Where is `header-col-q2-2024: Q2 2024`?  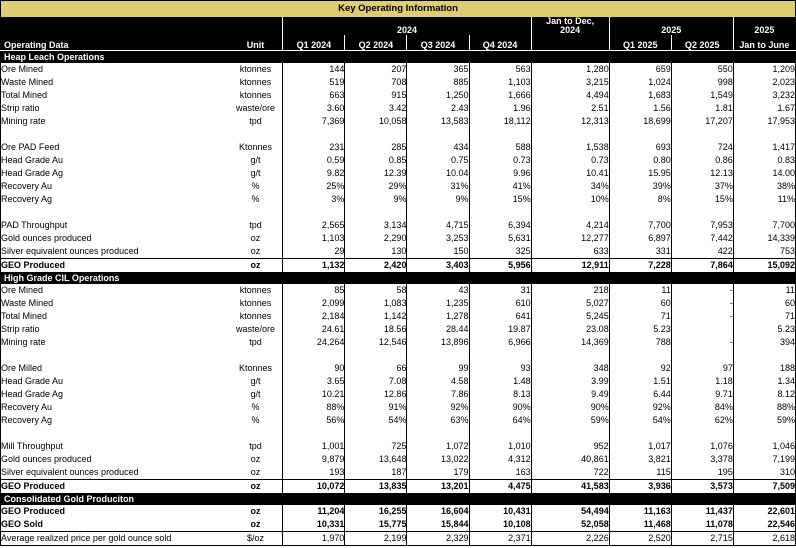
header-col-q2-2024: Q2 2024 is located at coordinates (375, 43).